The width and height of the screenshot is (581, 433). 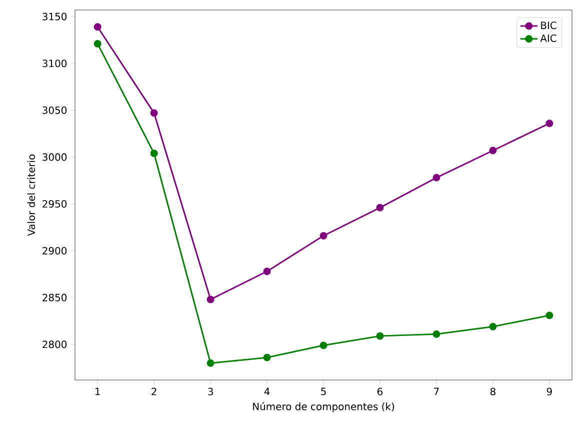 What do you see at coordinates (54, 344) in the screenshot?
I see `y-tick-label: 2800` at bounding box center [54, 344].